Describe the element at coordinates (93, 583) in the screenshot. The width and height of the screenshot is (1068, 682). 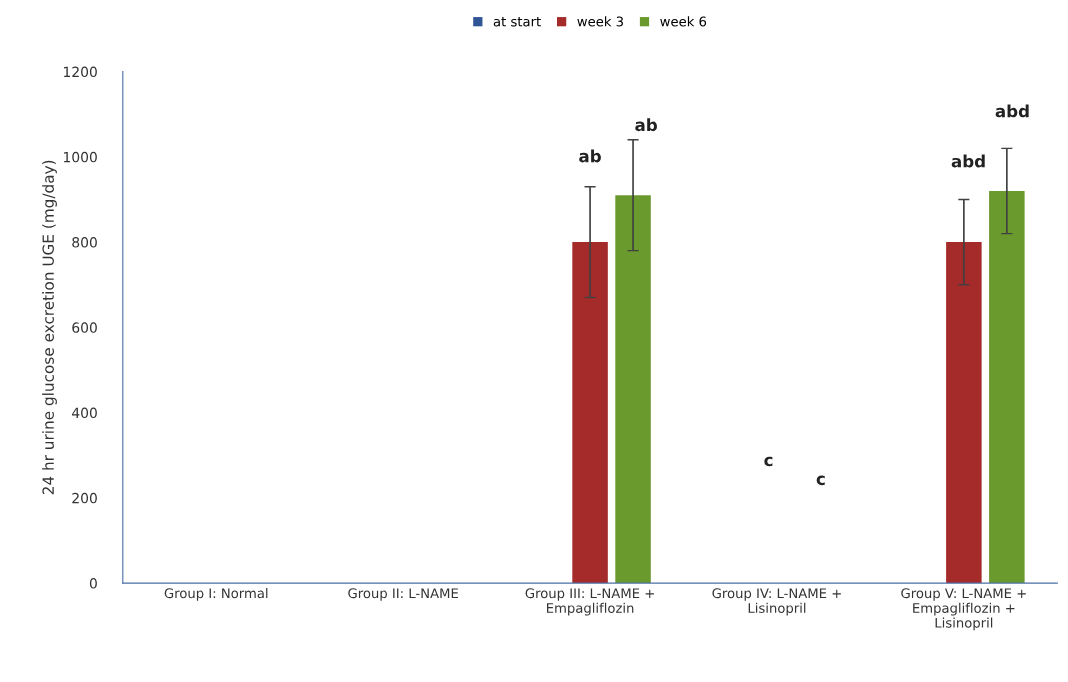
I see `y-tick-label: 0` at that location.